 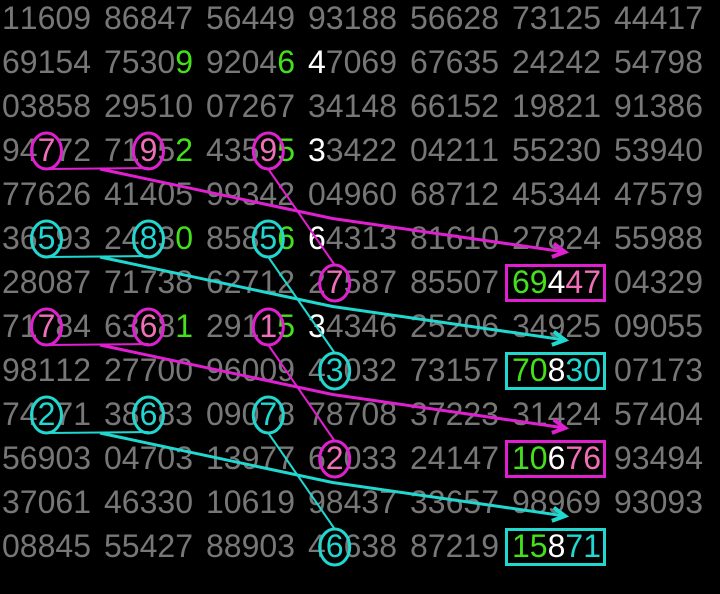 What do you see at coordinates (555, 547) in the screenshot?
I see `result-box` at bounding box center [555, 547].